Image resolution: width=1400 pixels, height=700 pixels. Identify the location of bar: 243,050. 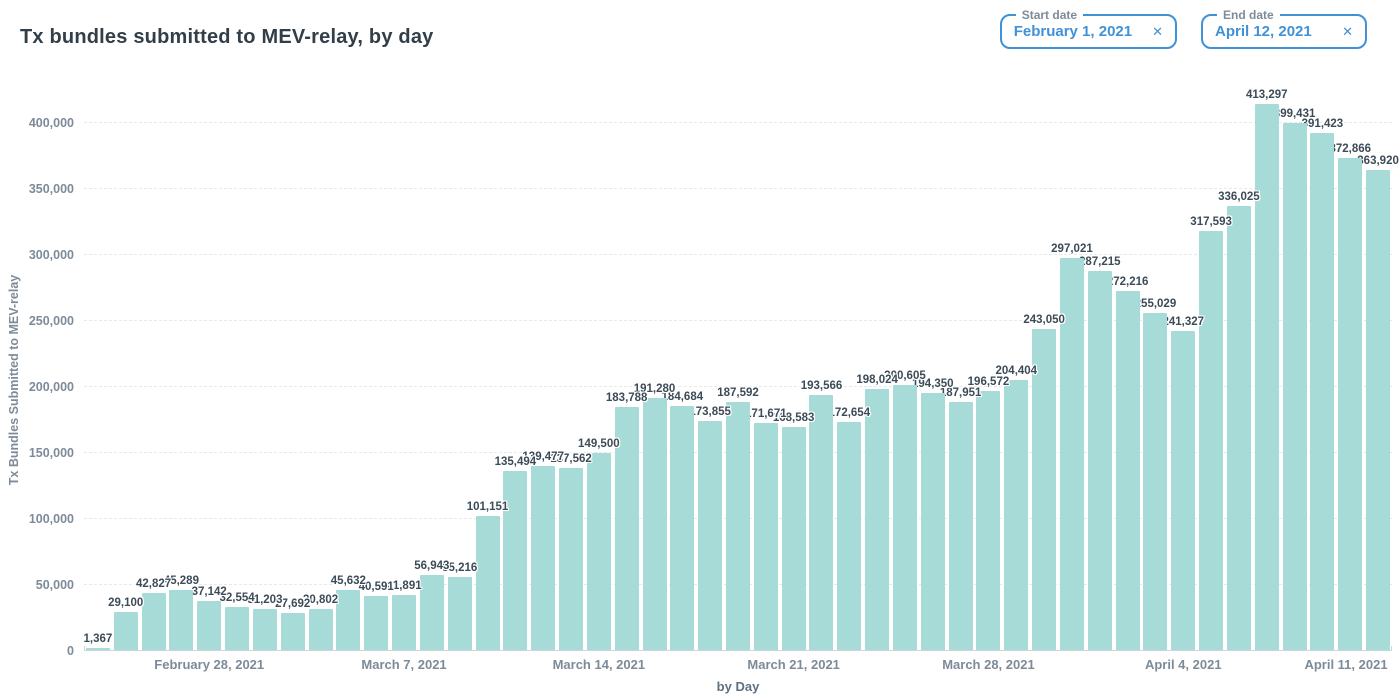
(1044, 368).